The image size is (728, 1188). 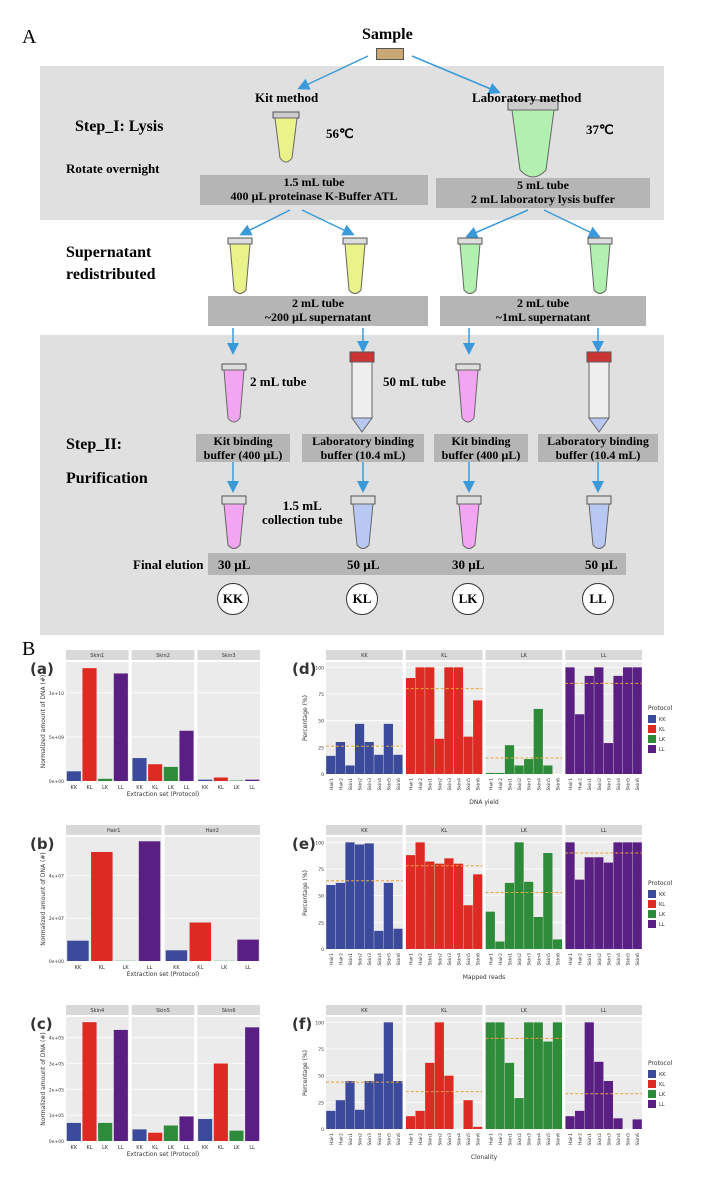 What do you see at coordinates (662, 750) in the screenshot?
I see `legend-label: LL` at bounding box center [662, 750].